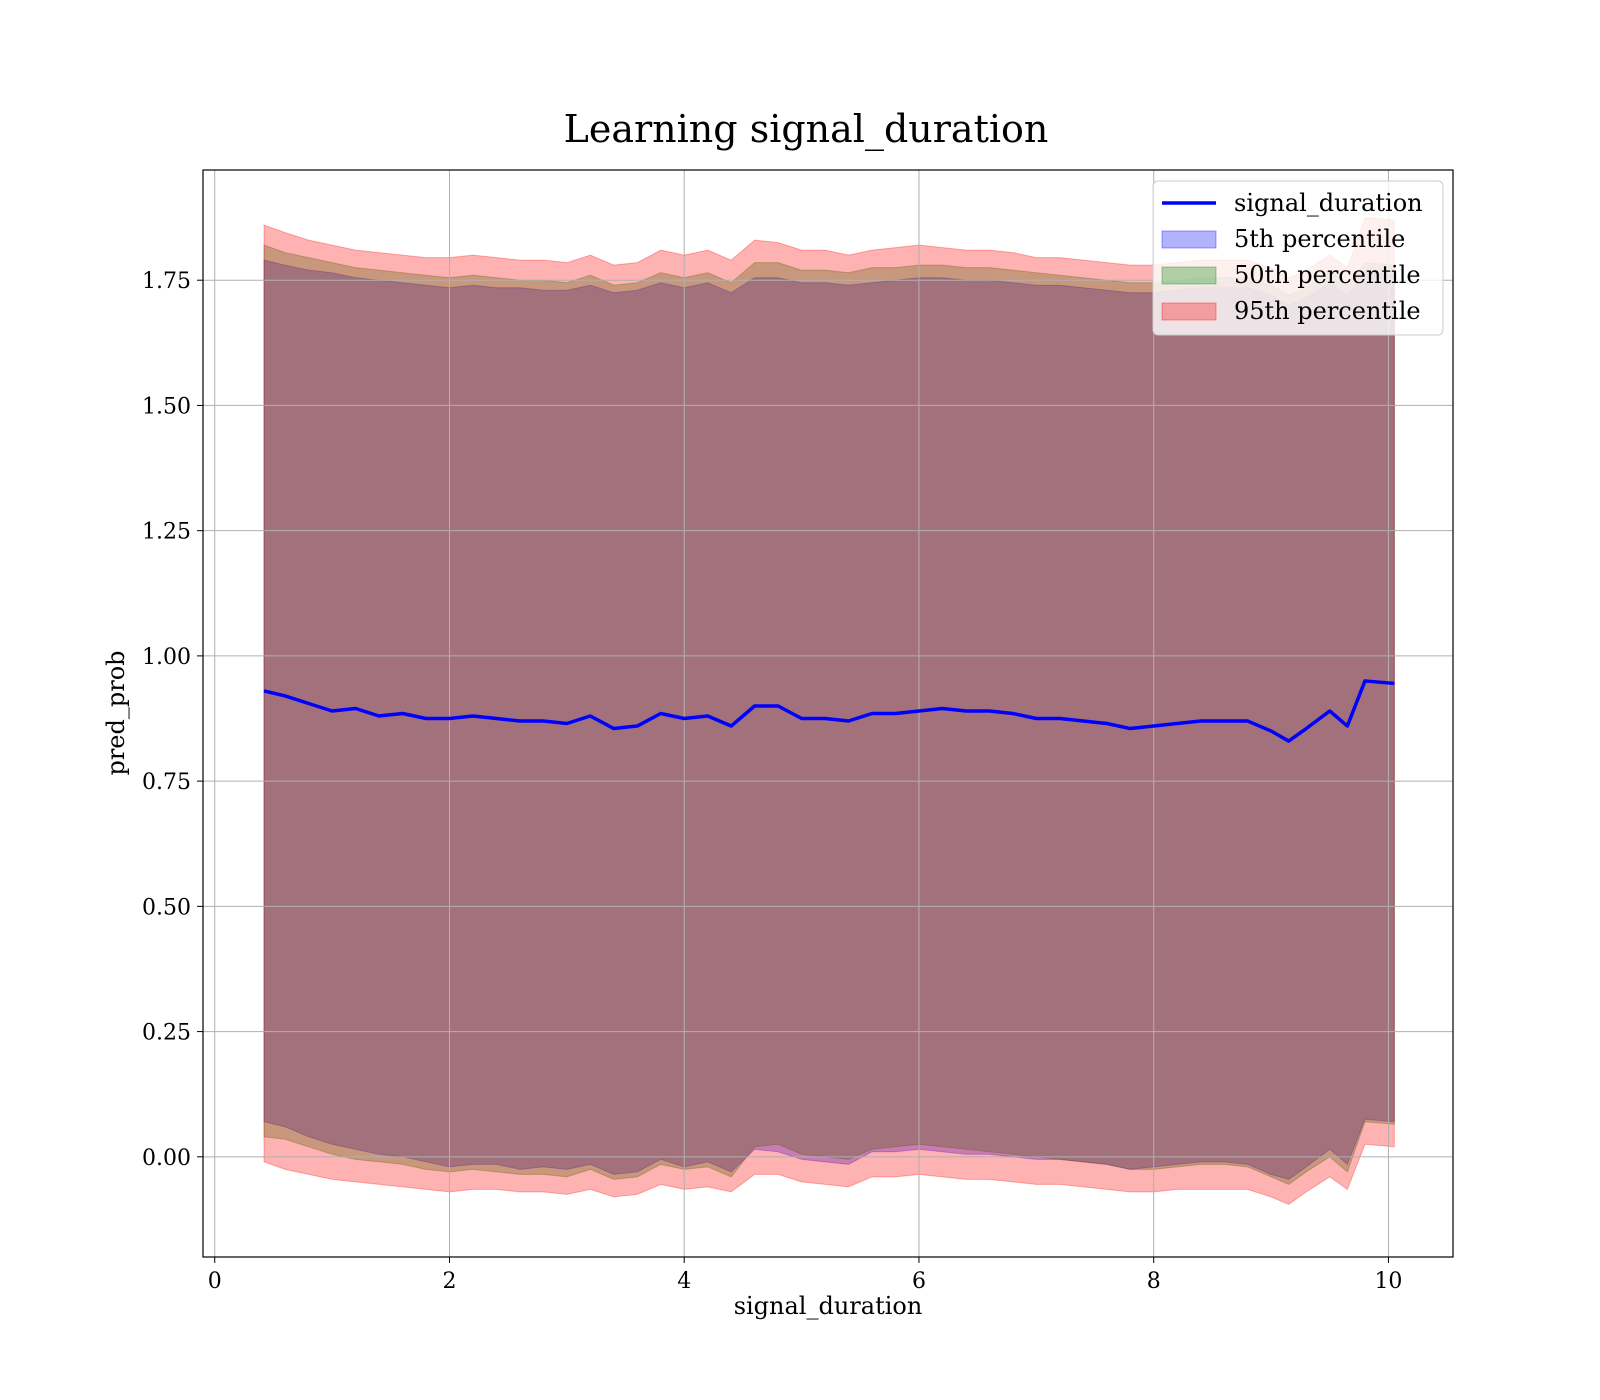  I want to click on y-tick-label: 0.50, so click(166, 907).